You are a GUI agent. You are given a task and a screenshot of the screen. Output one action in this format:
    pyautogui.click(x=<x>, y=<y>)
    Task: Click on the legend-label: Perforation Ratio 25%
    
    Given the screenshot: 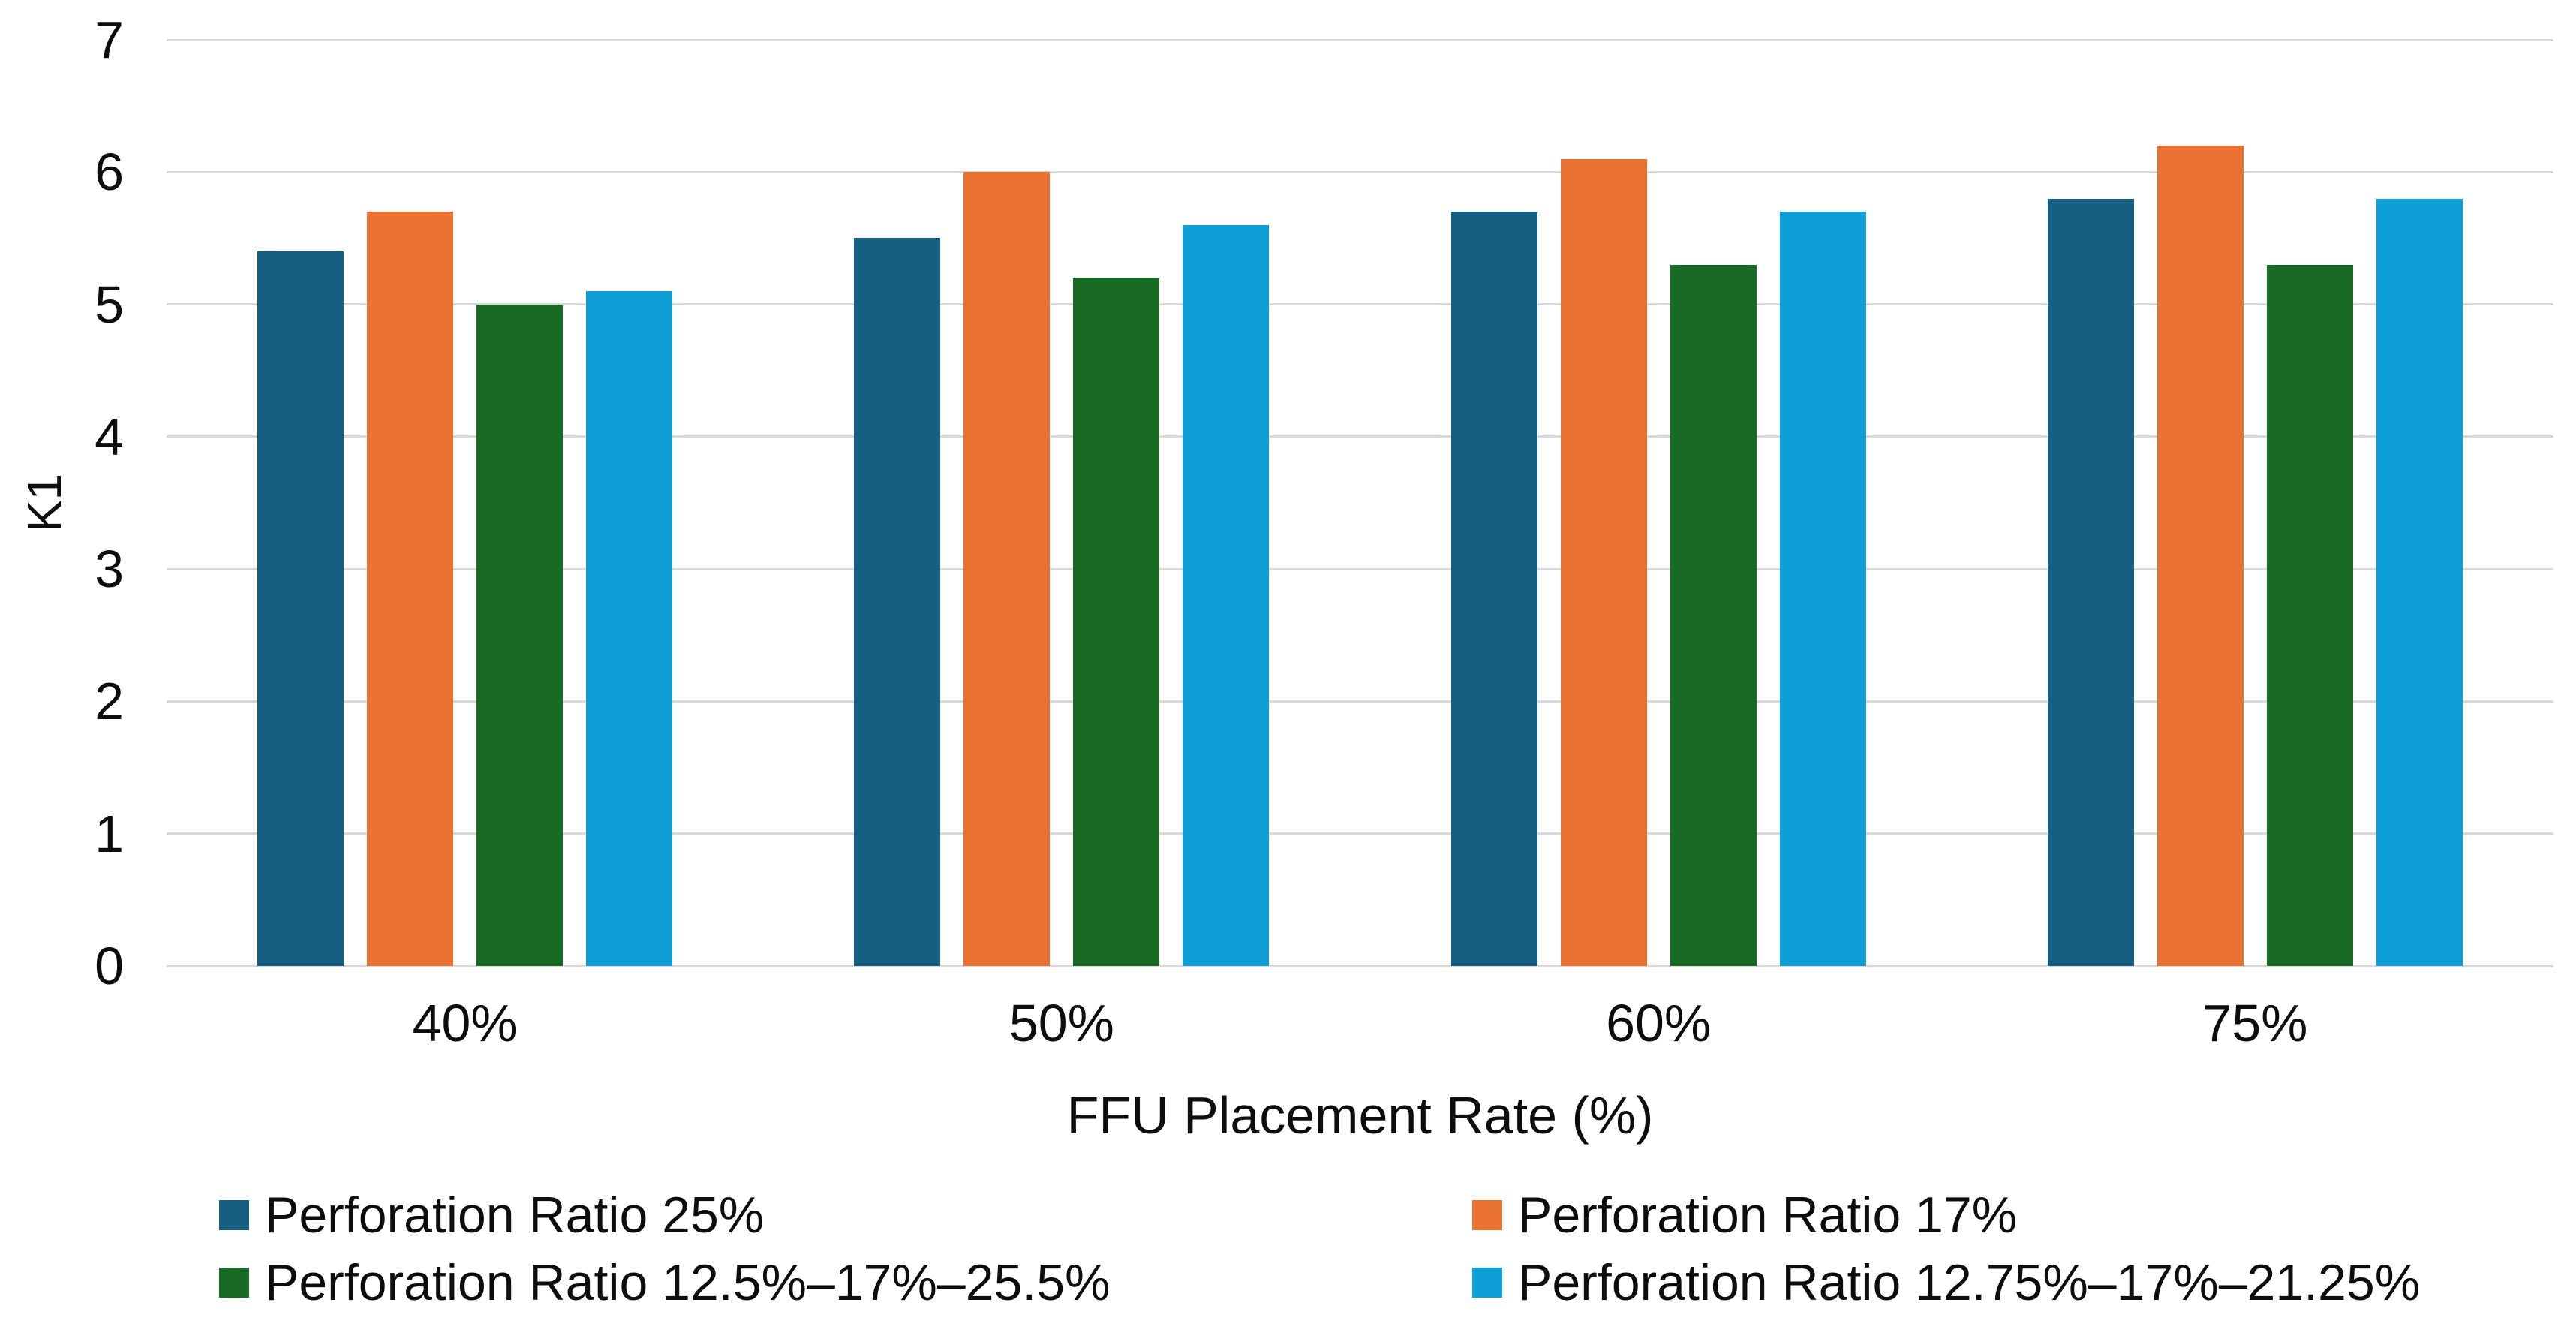 What is the action you would take?
    pyautogui.click(x=515, y=1215)
    